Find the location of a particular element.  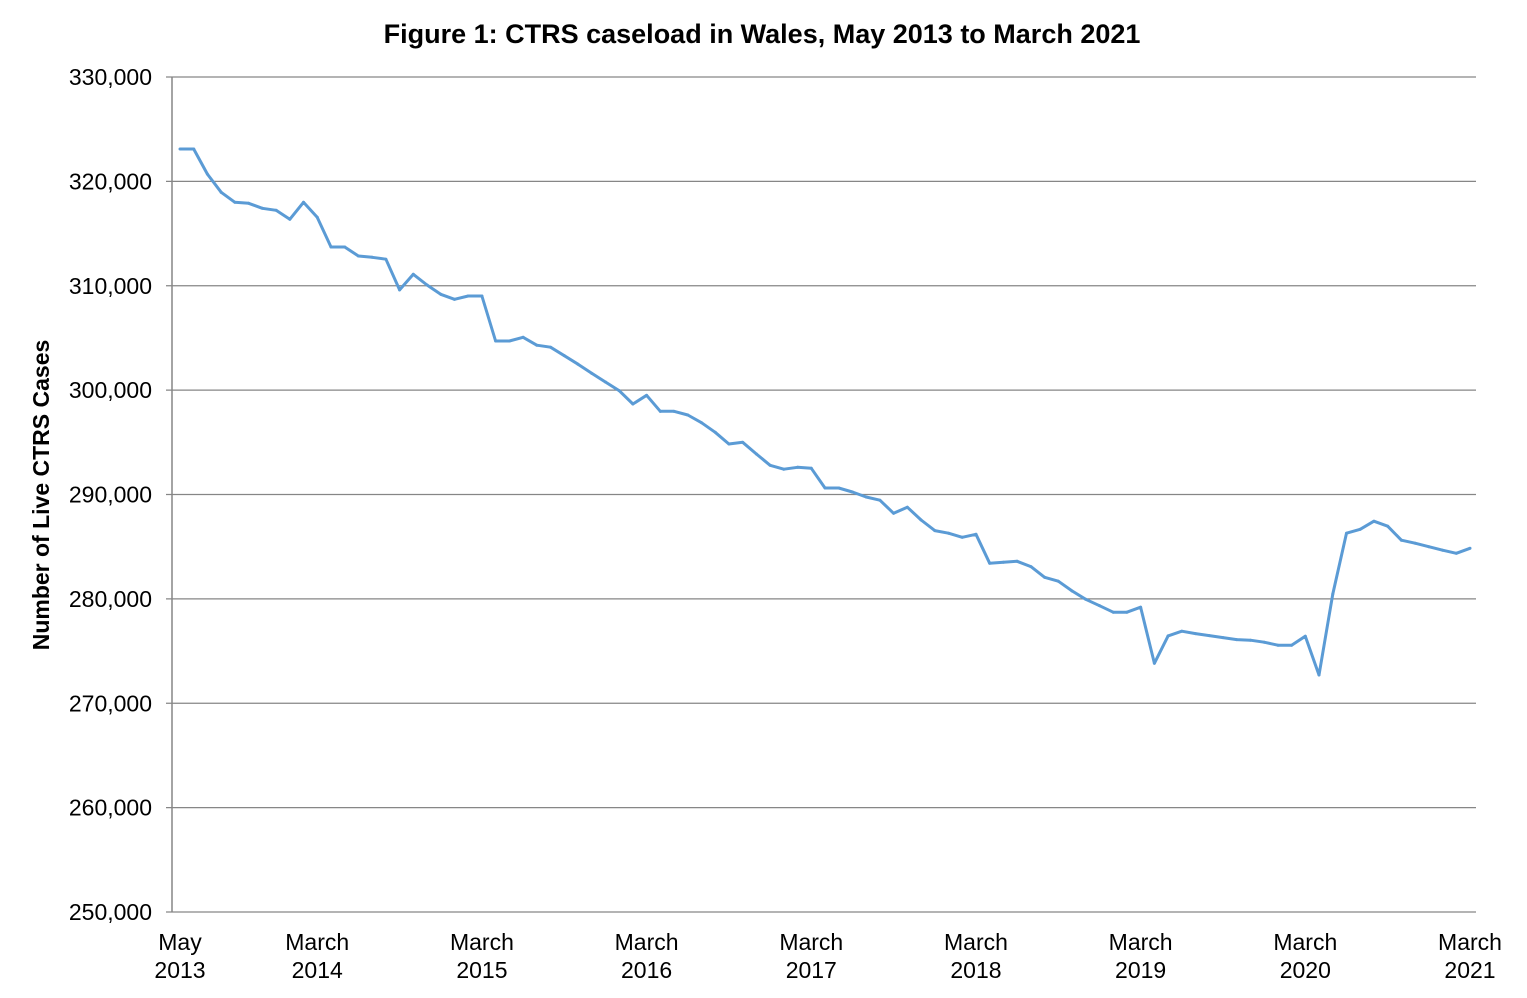

y-tick-label: 290,000 is located at coordinates (110, 495).